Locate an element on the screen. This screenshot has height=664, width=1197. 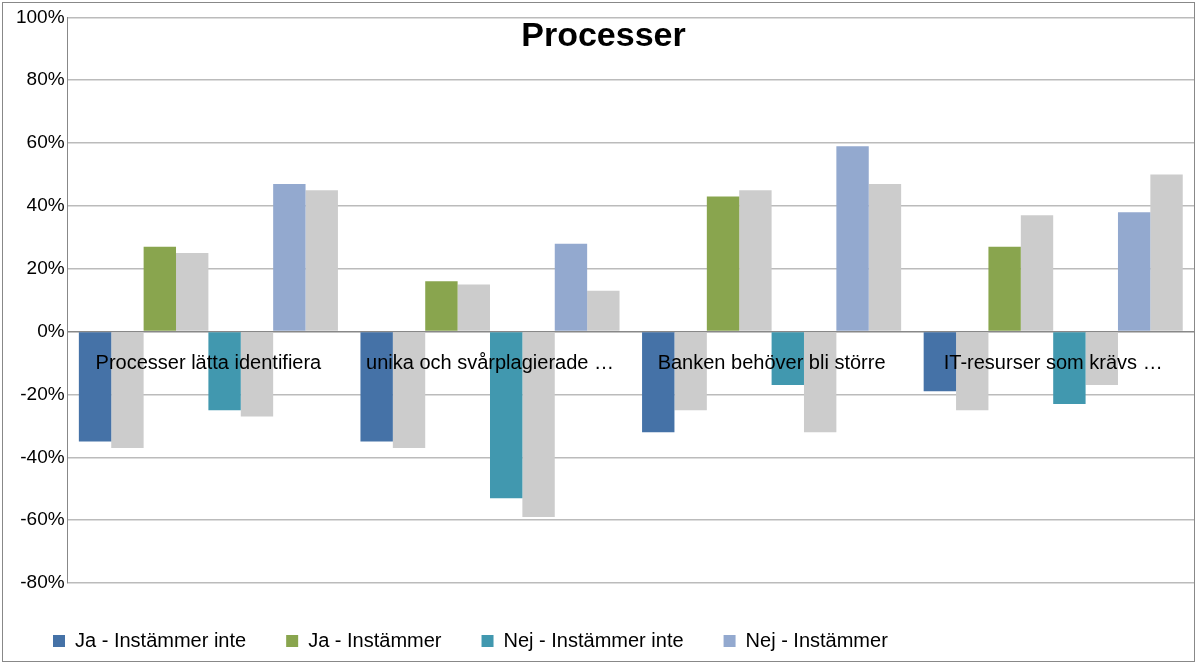
legend-label: Ja - Instämmer inte is located at coordinates (161, 639).